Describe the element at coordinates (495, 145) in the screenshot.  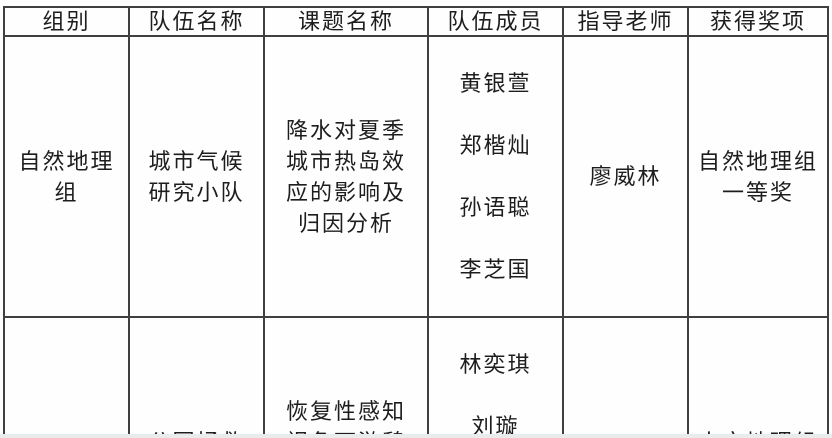
I see `member-name: 郑楷灿` at that location.